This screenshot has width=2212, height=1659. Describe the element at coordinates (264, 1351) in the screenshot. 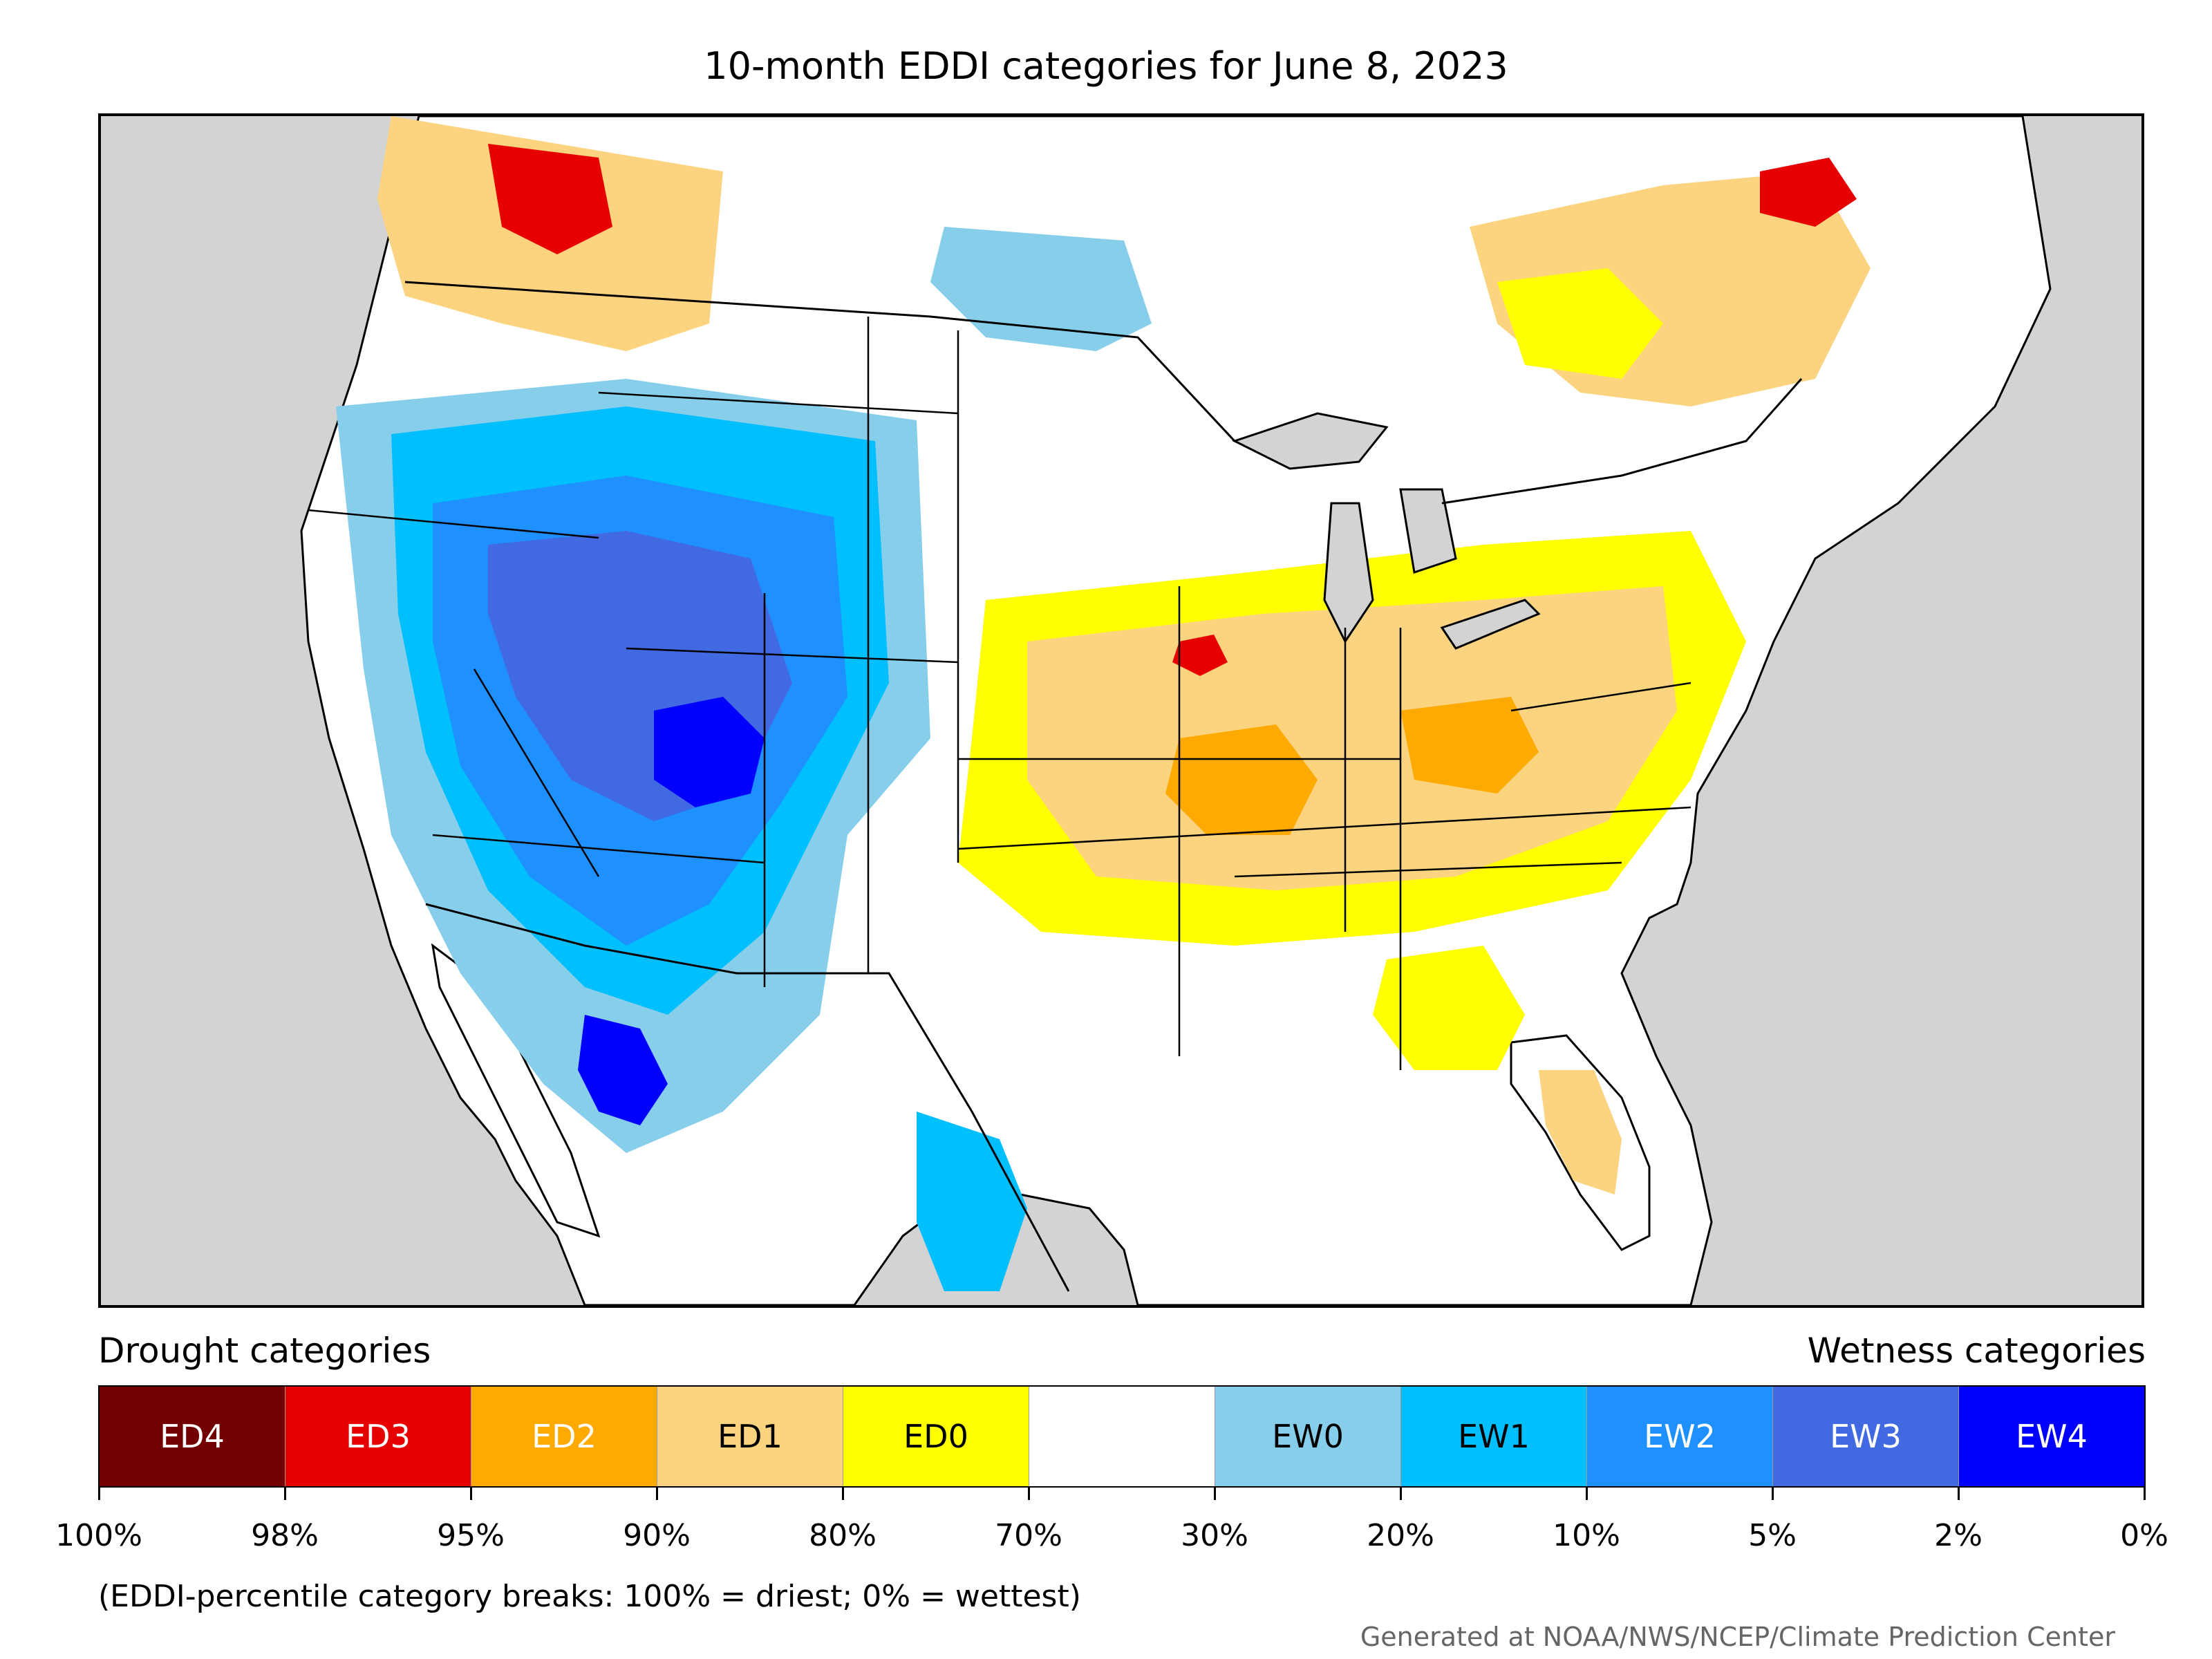

I see `drought-categories-header: Drought categories` at that location.